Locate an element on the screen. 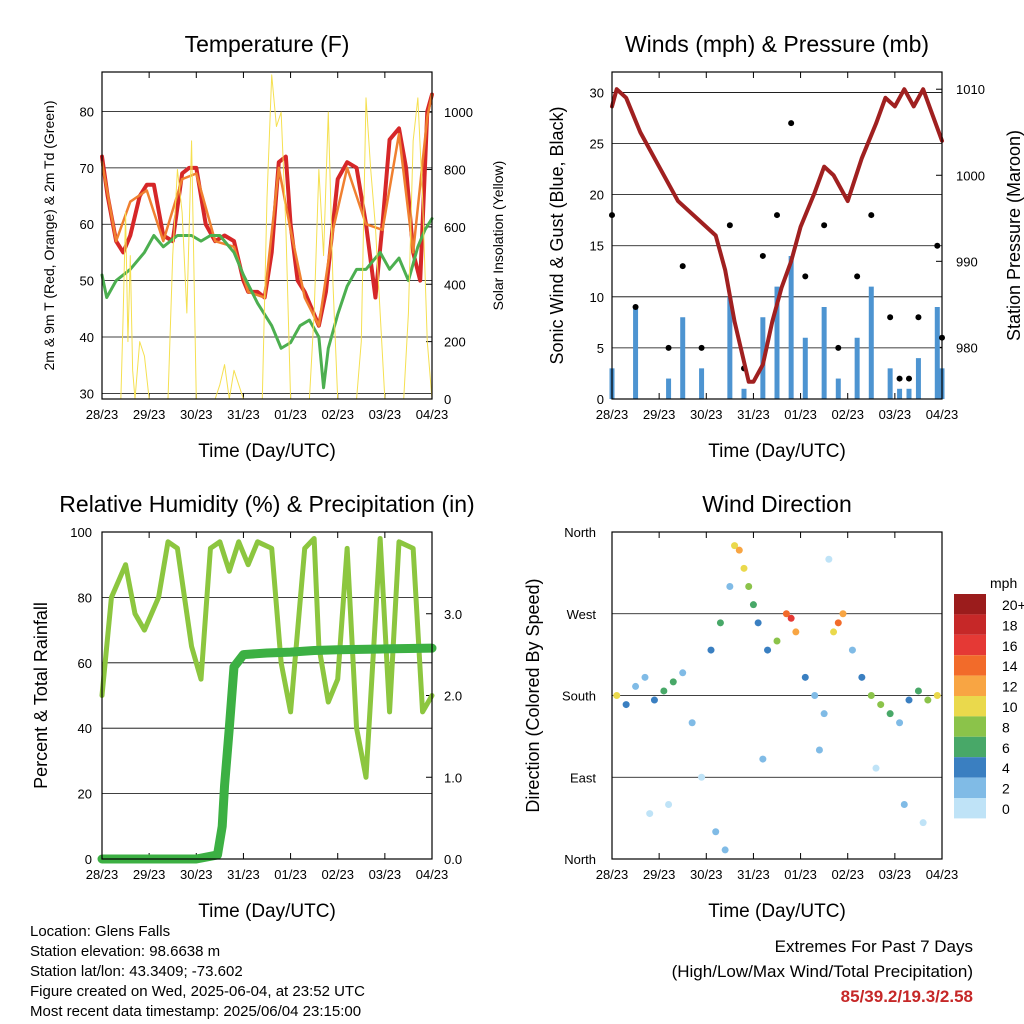 The image size is (1024, 1024). y2-axis-label: Station Pressure (Maroon) is located at coordinates (1014, 235).